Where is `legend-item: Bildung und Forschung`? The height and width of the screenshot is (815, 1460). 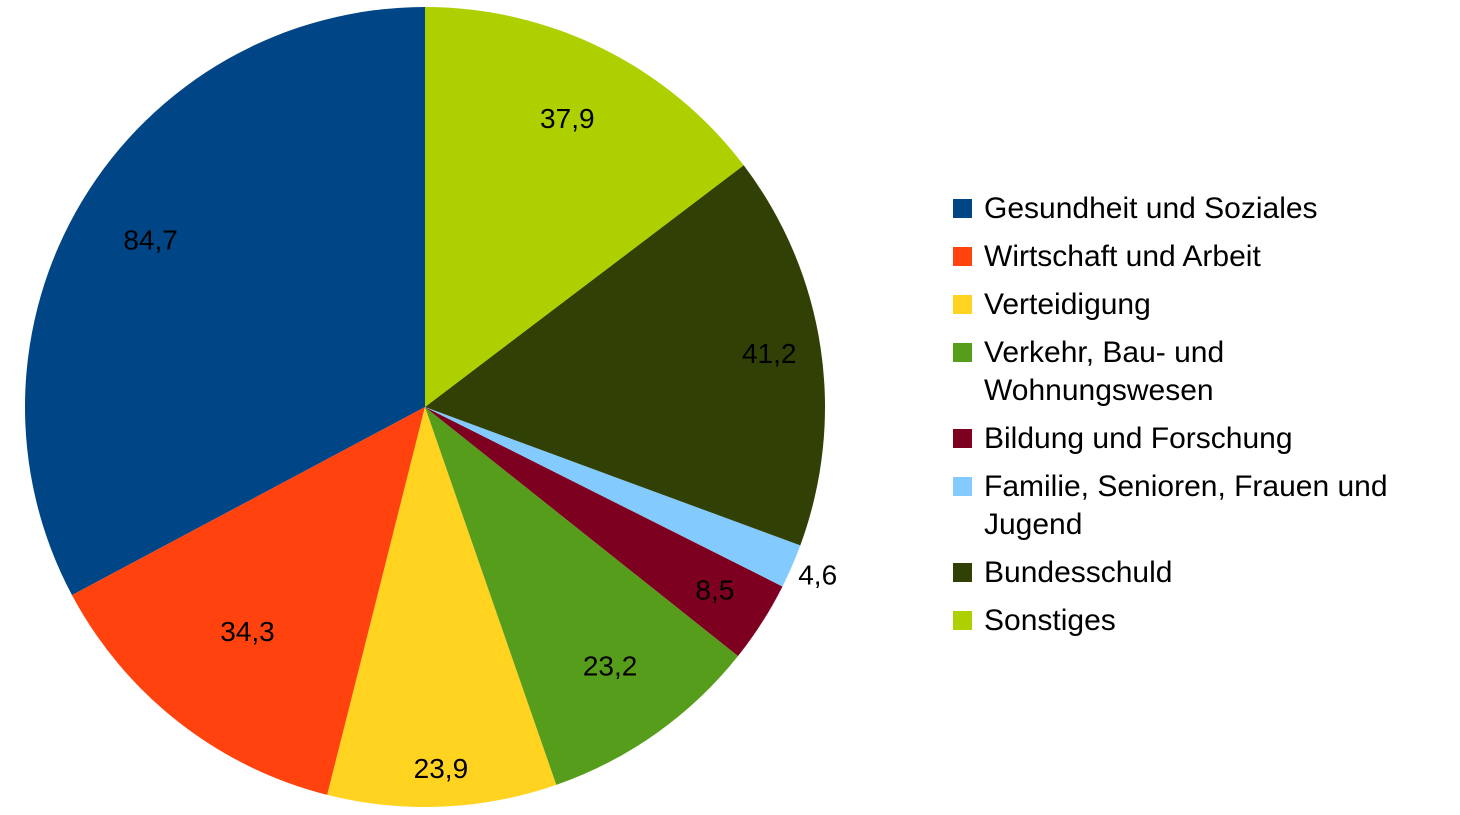 legend-item: Bildung und Forschung is located at coordinates (1203, 439).